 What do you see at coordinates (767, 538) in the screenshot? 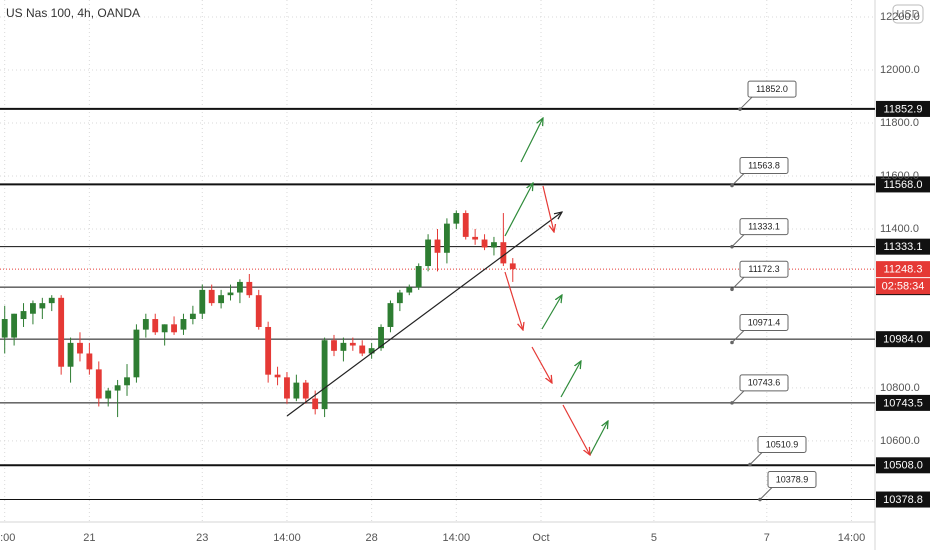
I see `x-tick-label: 7` at bounding box center [767, 538].